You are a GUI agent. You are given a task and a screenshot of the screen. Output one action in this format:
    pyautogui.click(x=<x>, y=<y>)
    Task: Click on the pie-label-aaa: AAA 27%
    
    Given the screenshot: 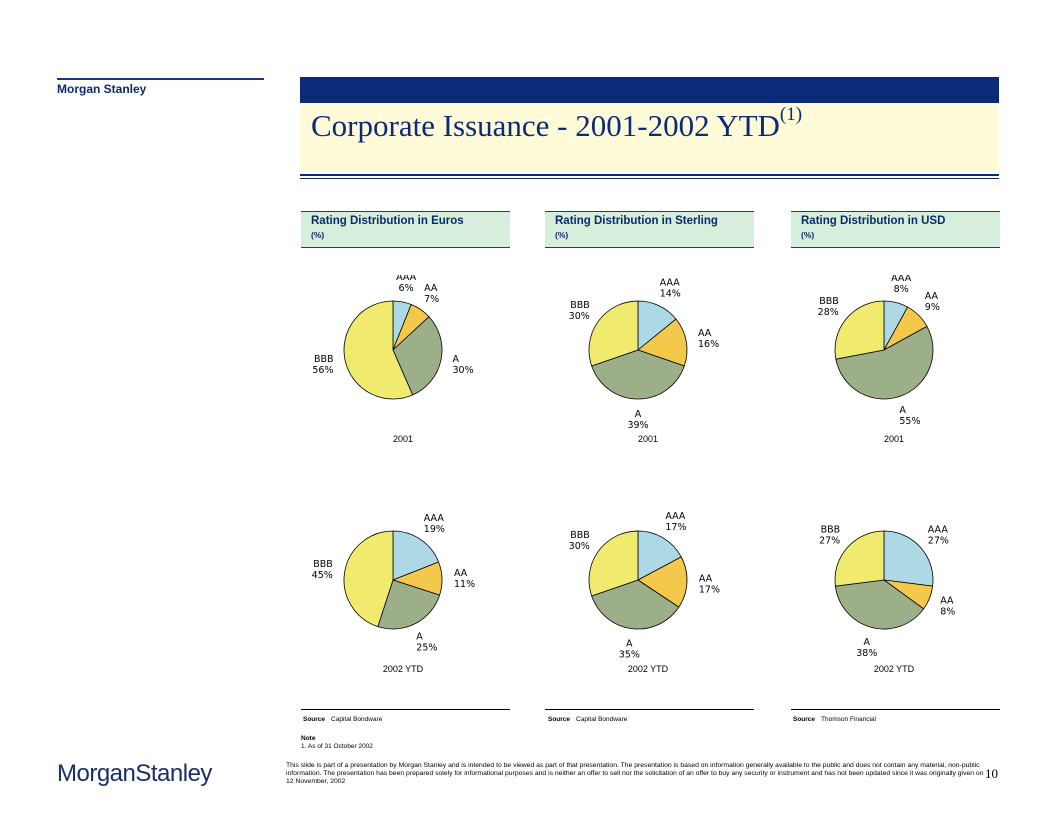 What is the action you would take?
    pyautogui.click(x=938, y=535)
    